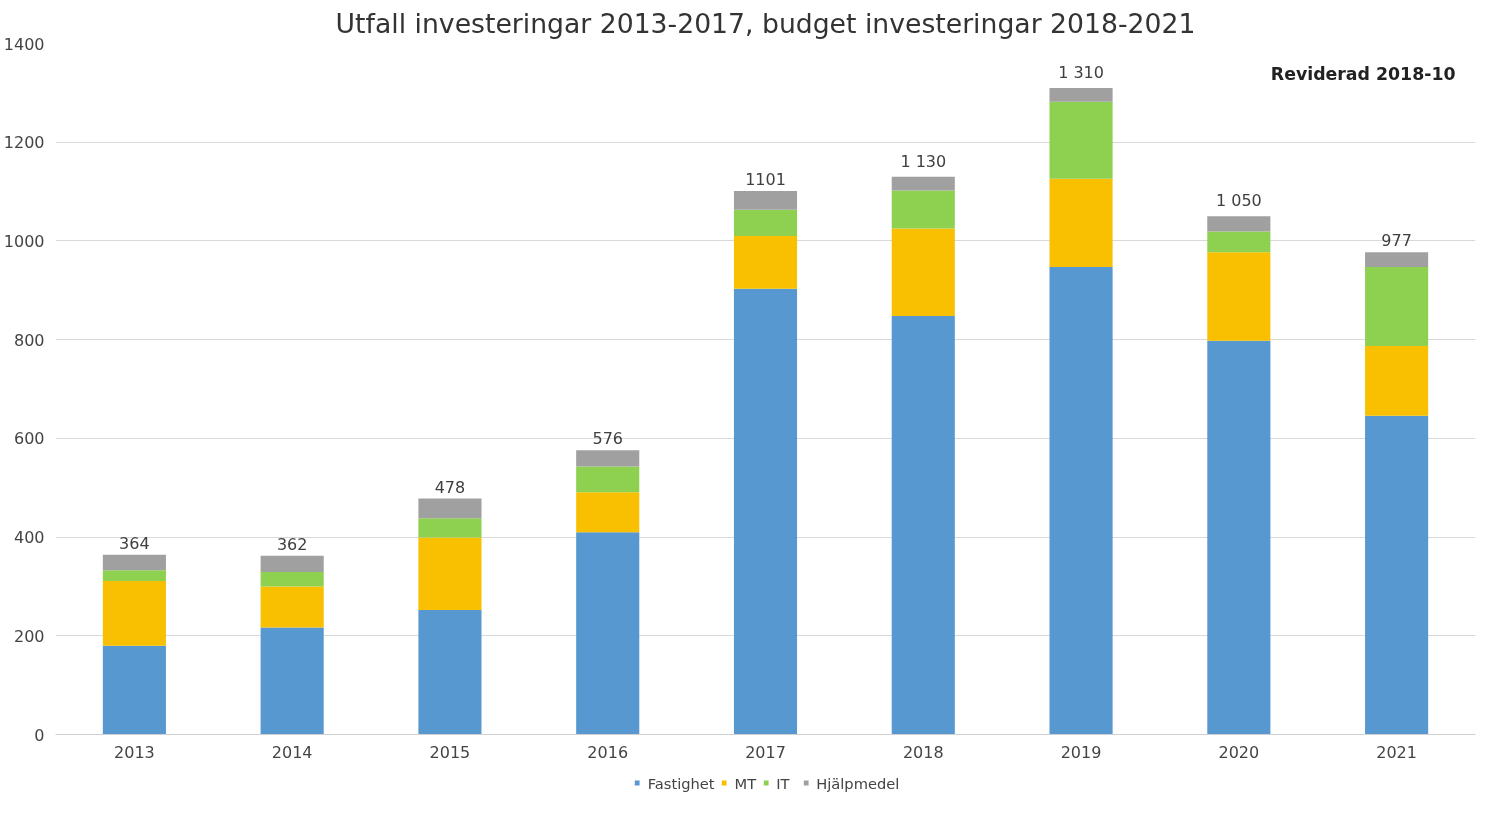 This screenshot has width=1503, height=817. I want to click on y-tick-label: 800, so click(29, 340).